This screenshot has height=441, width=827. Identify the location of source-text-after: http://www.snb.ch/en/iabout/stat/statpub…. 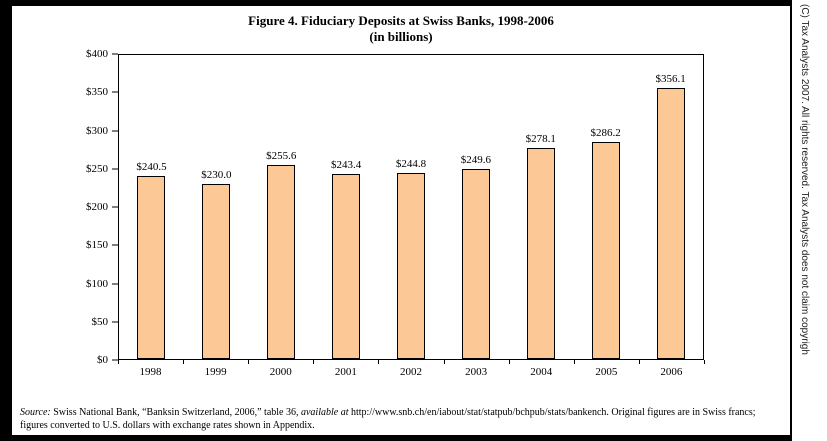
(388, 419).